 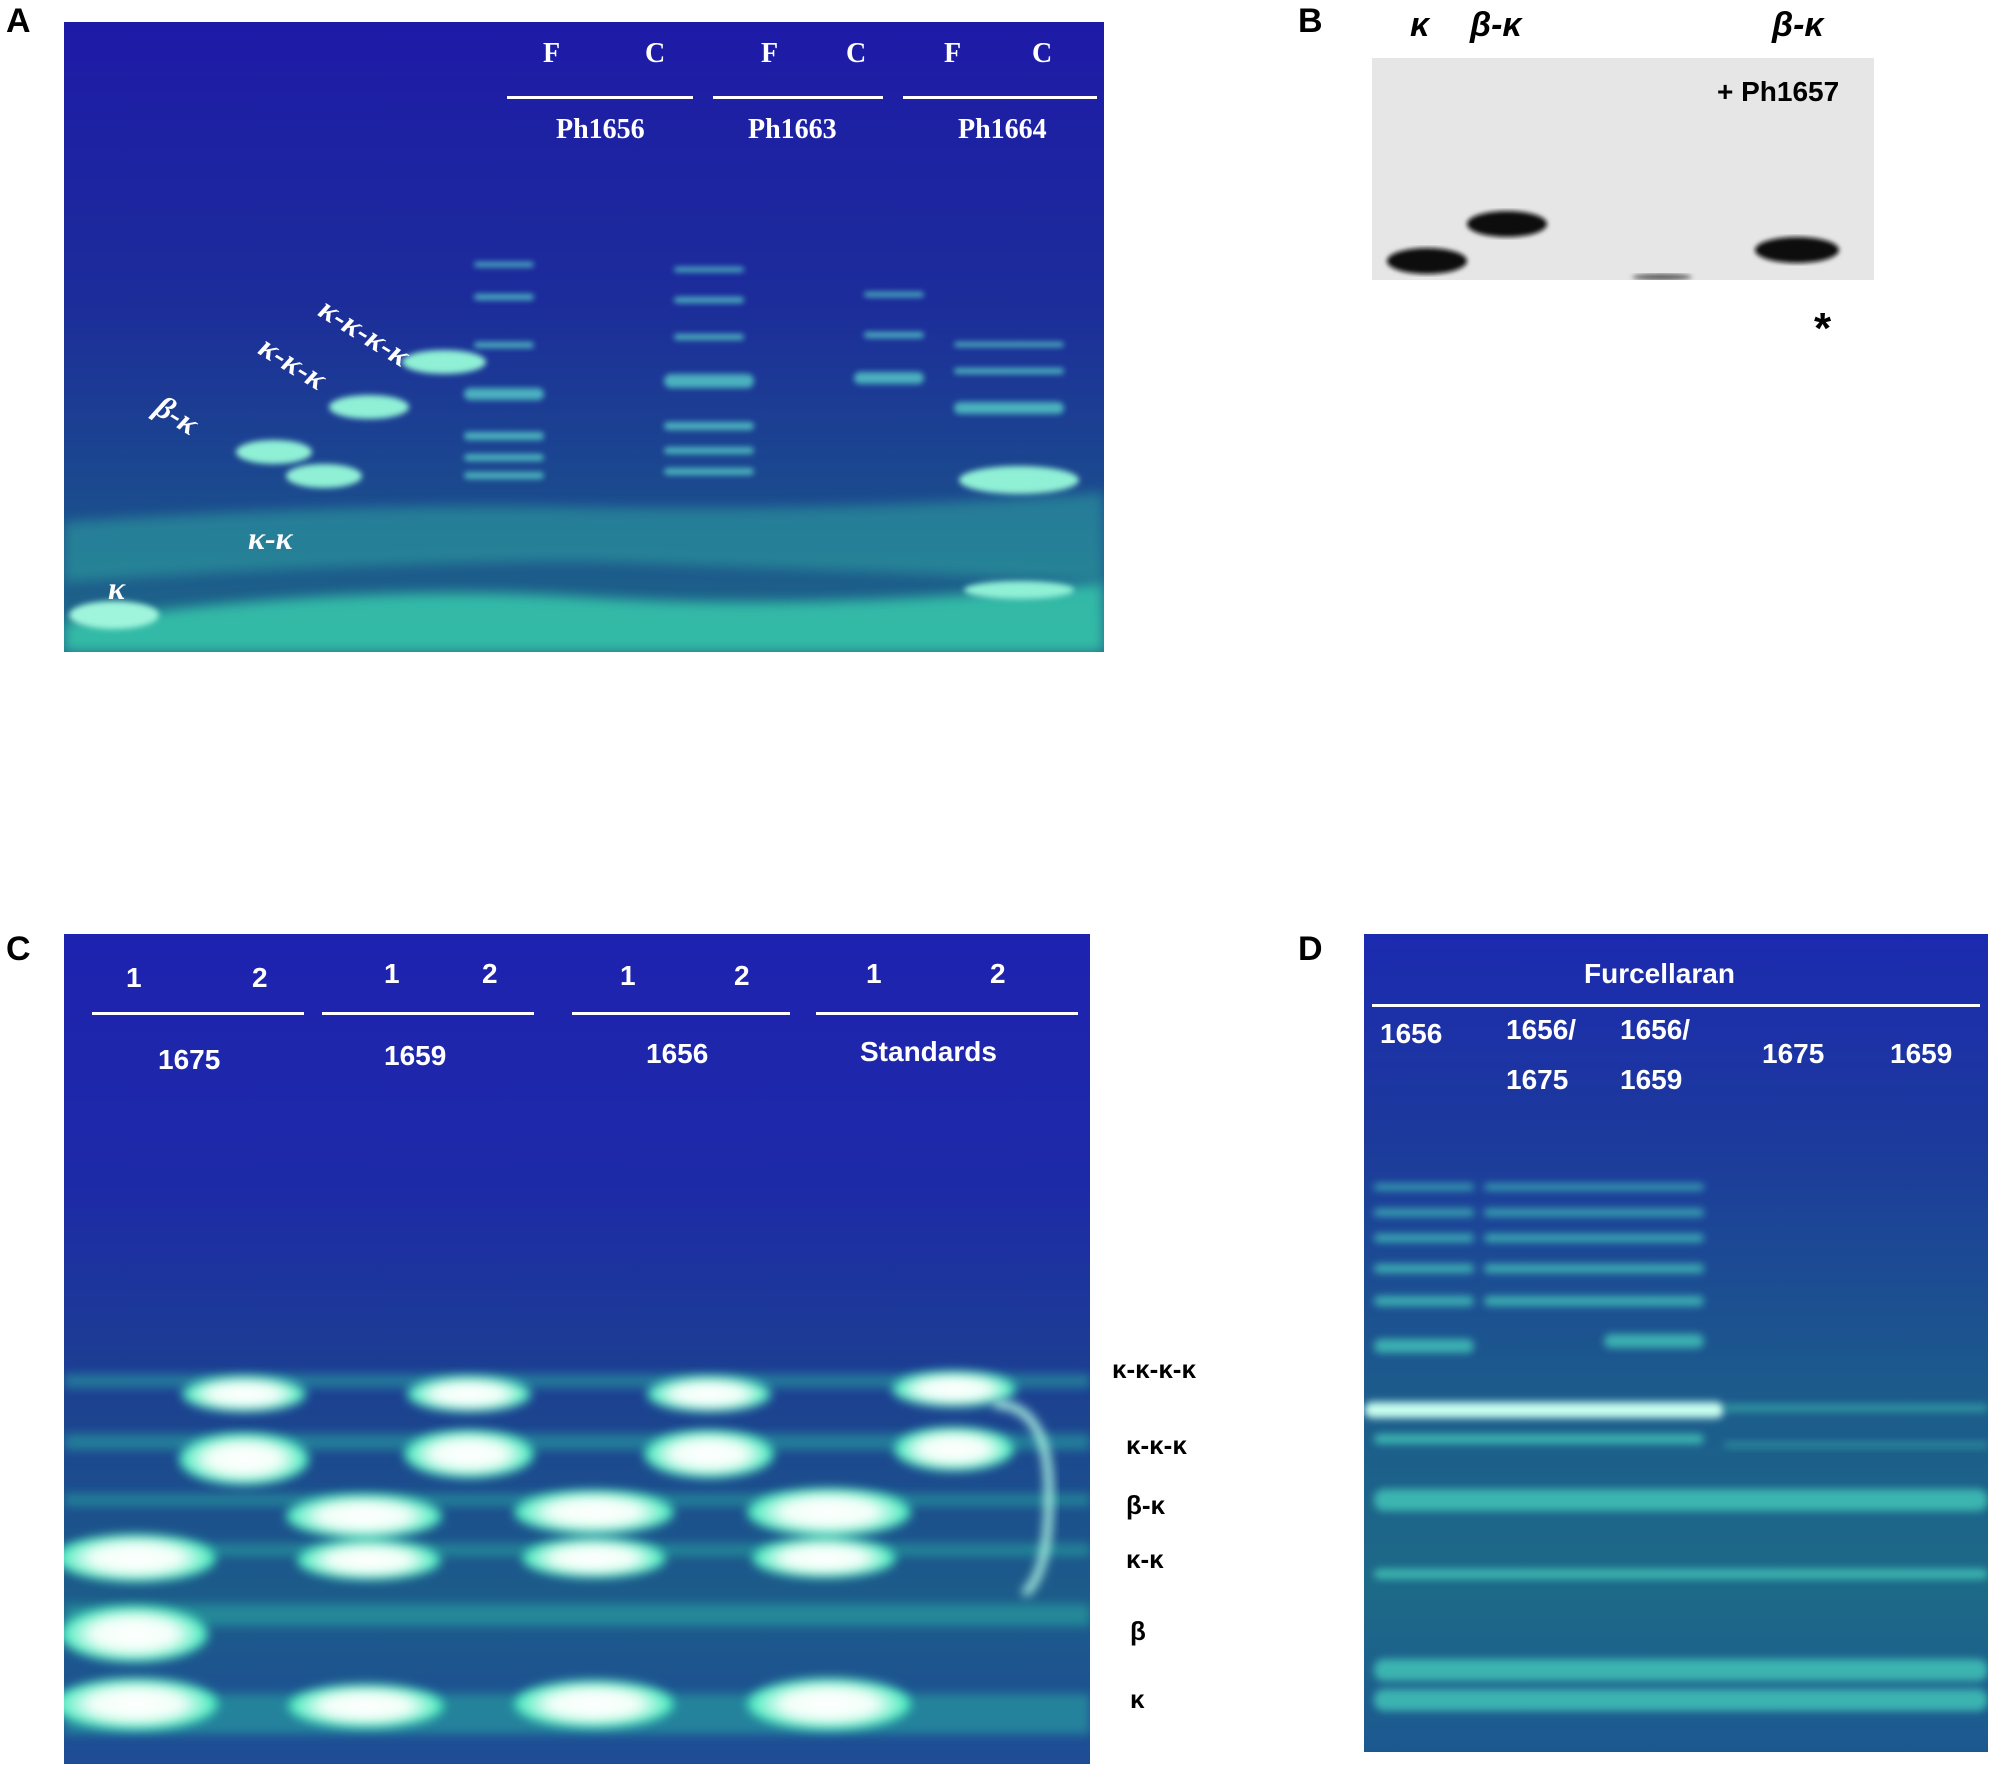 I want to click on gel-panel-b, so click(x=1623, y=169).